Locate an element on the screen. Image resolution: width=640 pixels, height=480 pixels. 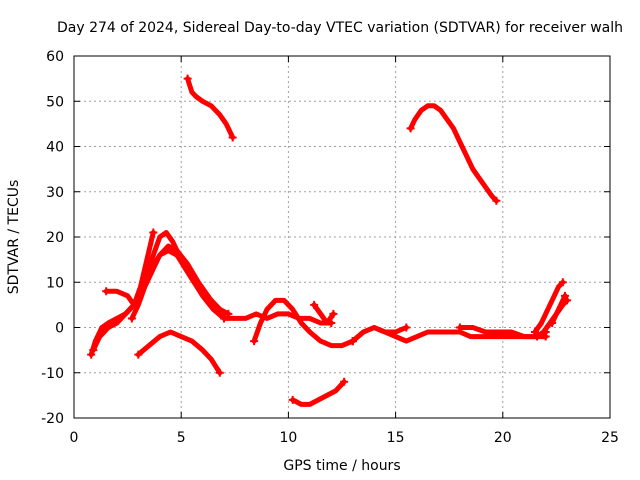
x-tick-label: 10 is located at coordinates (288, 438).